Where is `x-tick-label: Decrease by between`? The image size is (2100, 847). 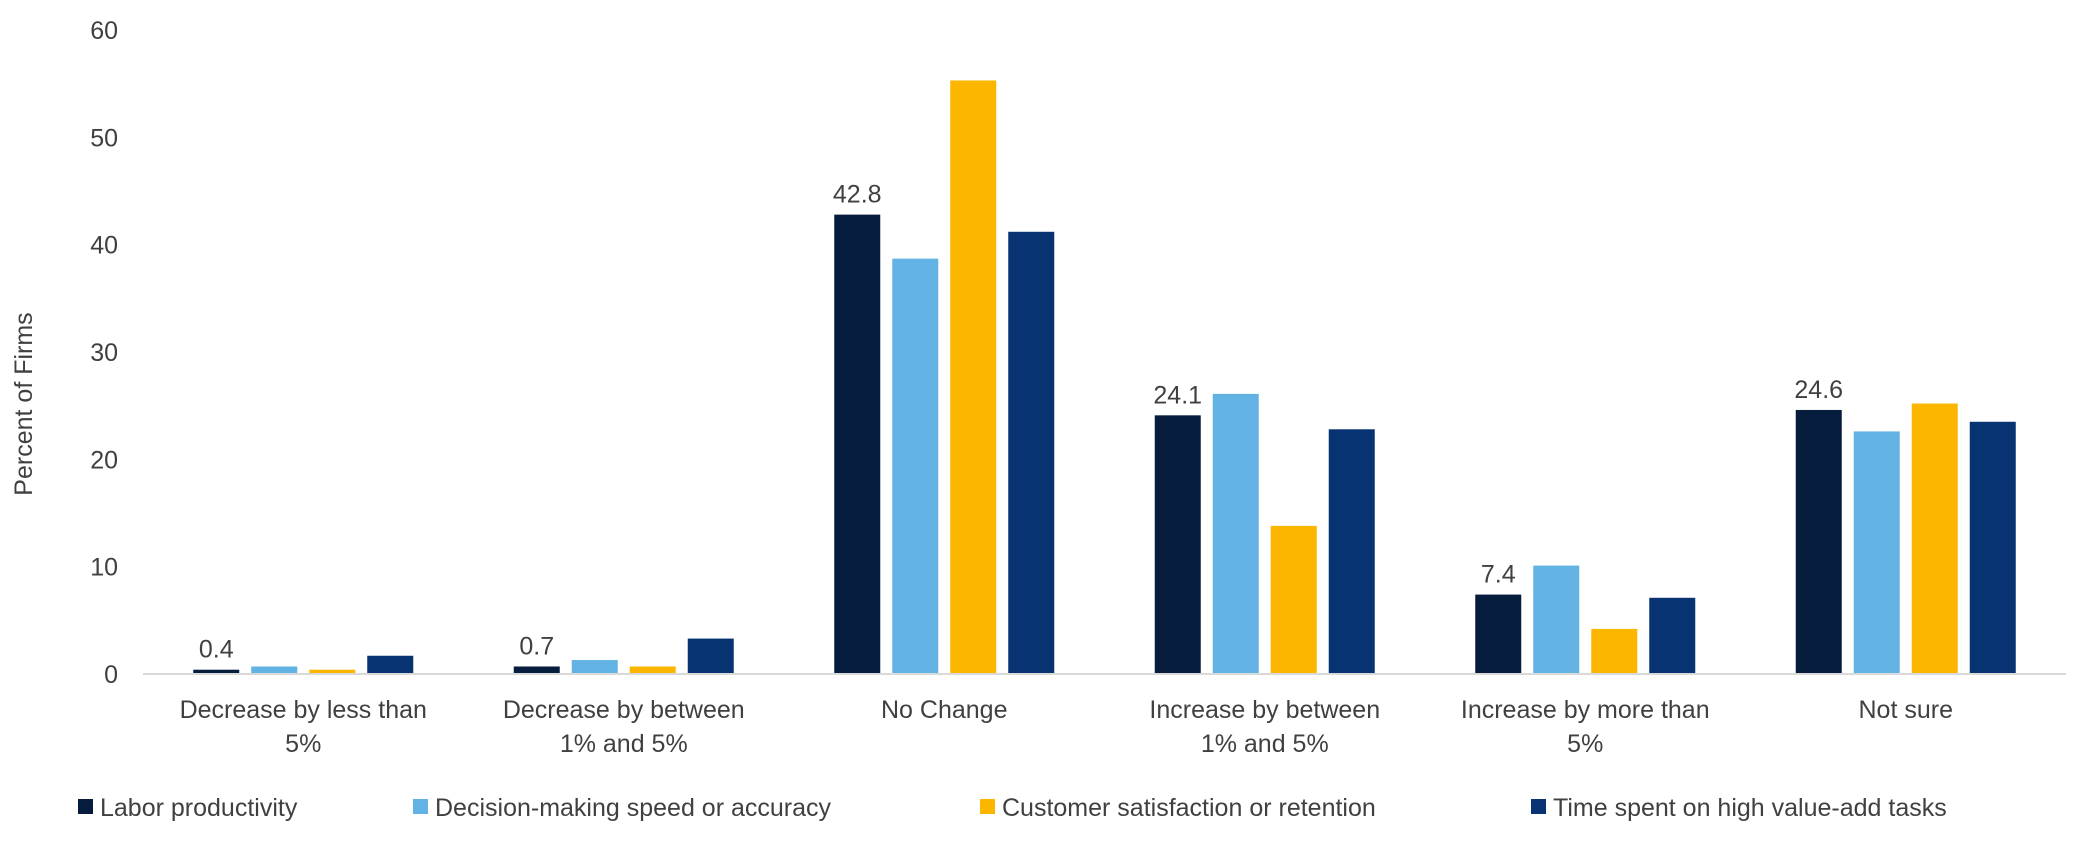 x-tick-label: Decrease by between is located at coordinates (624, 710).